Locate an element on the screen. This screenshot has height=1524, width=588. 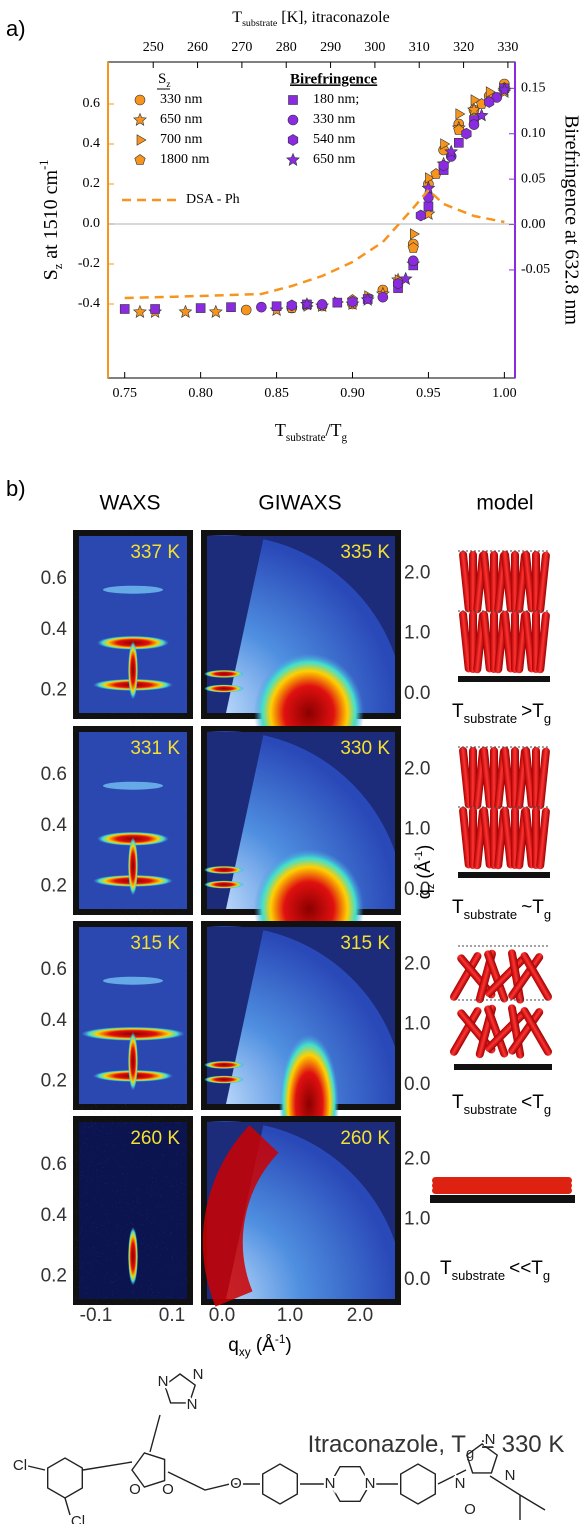
model-caption: Tsubstrate <<Tg is located at coordinates (495, 1270).